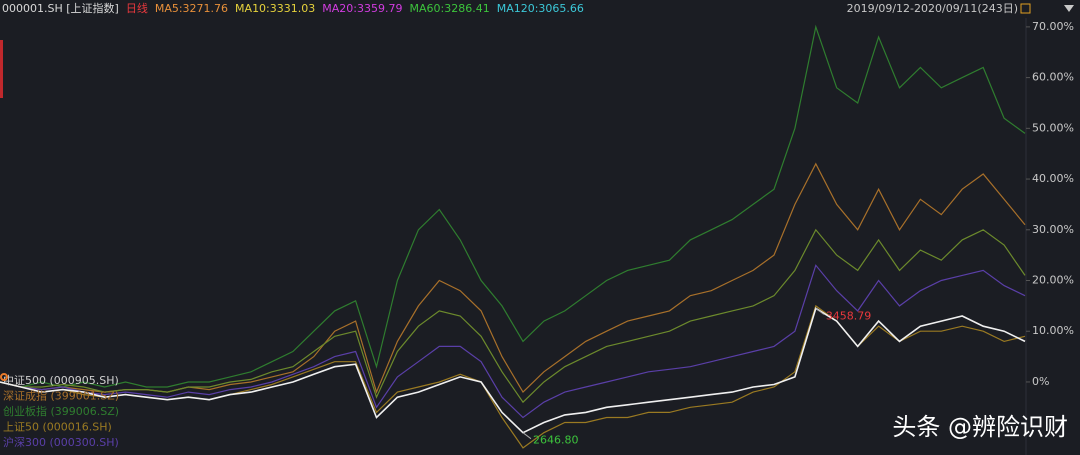 Image resolution: width=1080 pixels, height=455 pixels. What do you see at coordinates (1053, 178) in the screenshot?
I see `y-tick-label: 40.00%` at bounding box center [1053, 178].